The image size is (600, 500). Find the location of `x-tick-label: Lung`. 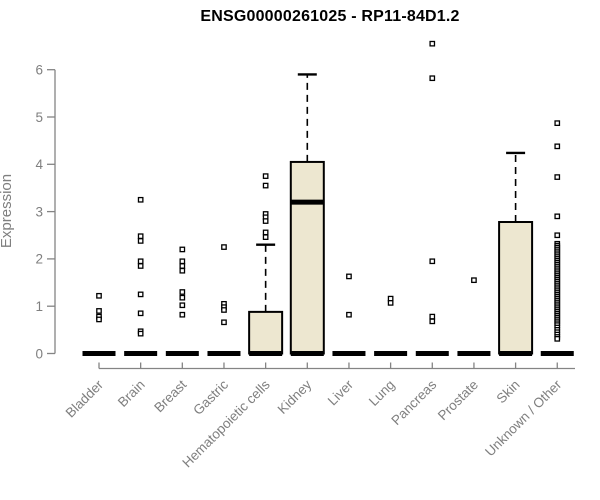

x-tick-label: Lung is located at coordinates (382, 393).